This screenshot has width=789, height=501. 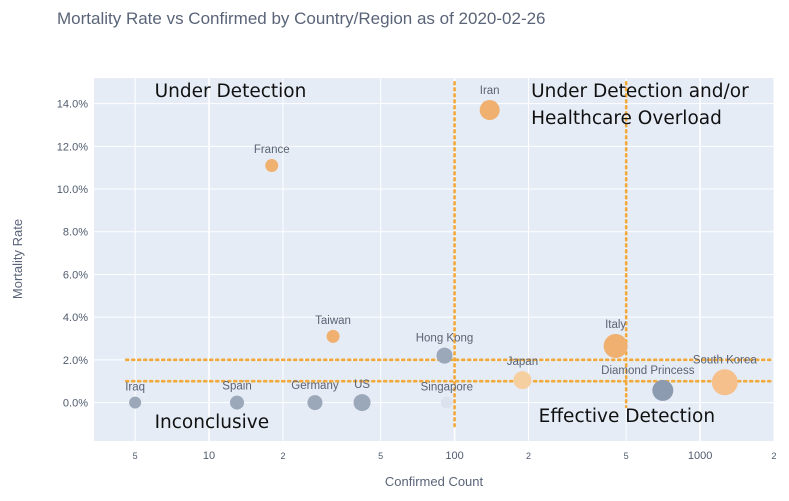 I want to click on point-label: Germany, so click(x=315, y=386).